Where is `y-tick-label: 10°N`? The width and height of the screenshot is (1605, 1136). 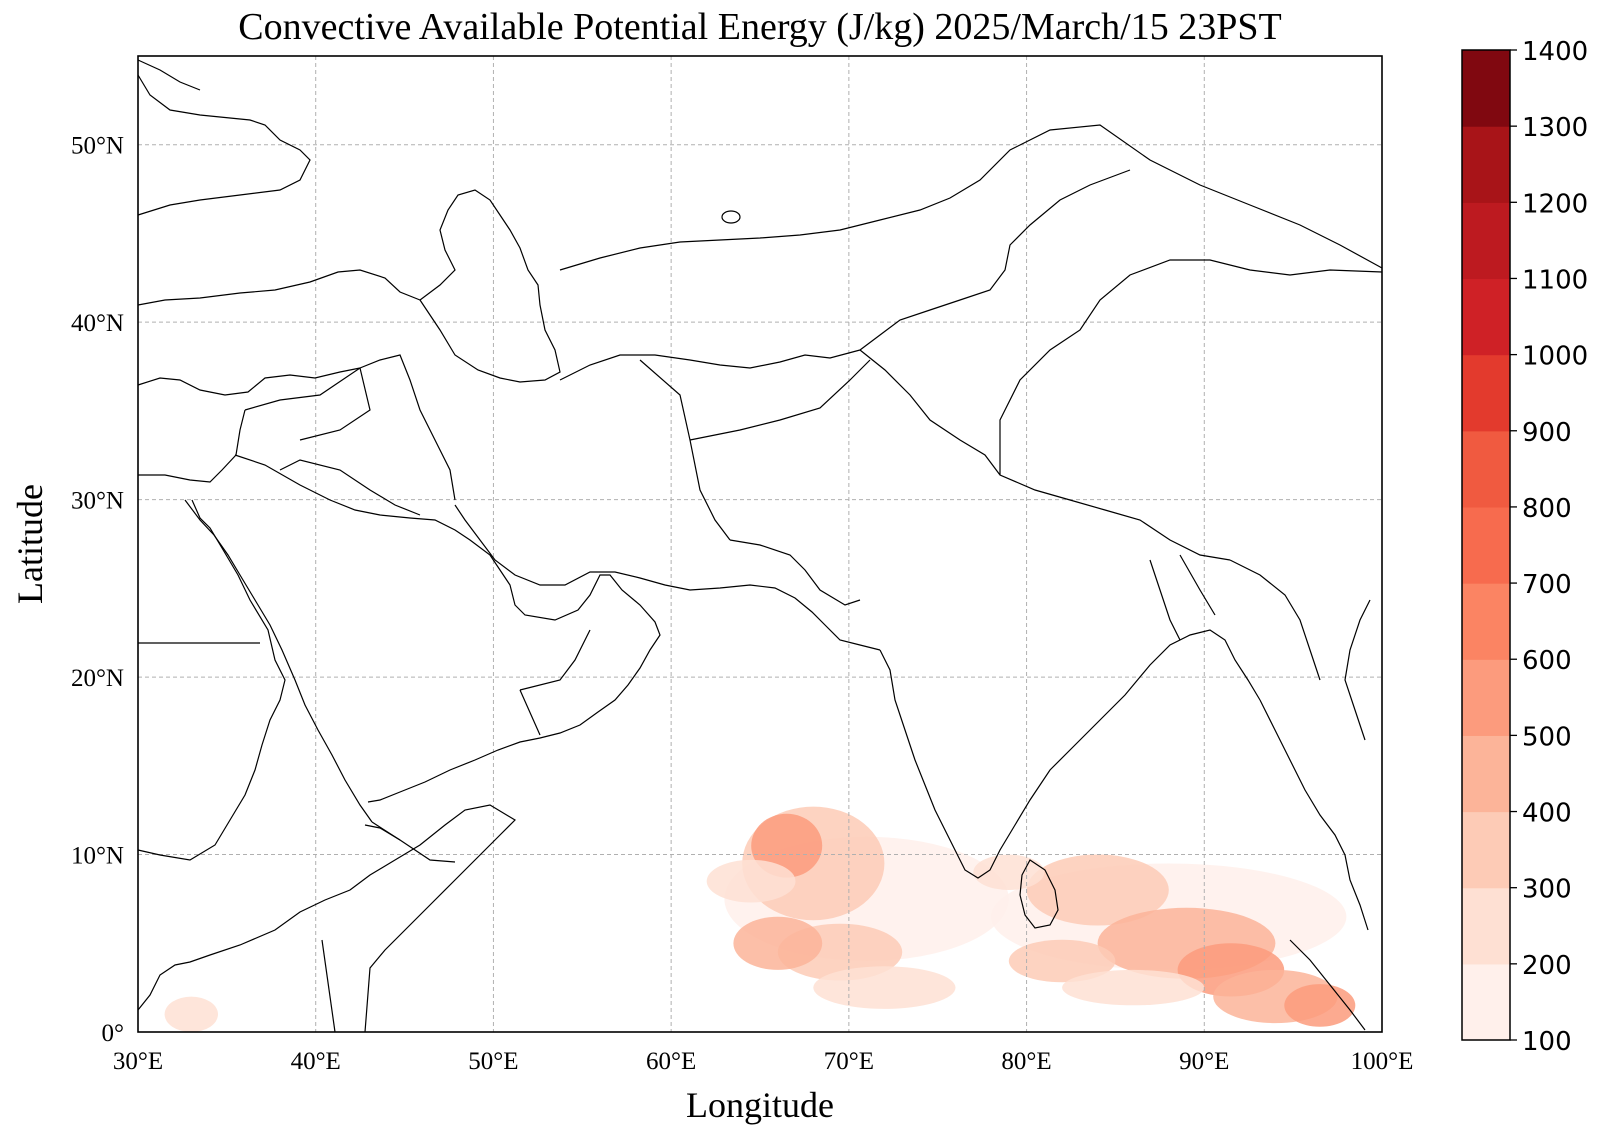
y-tick-label: 10°N is located at coordinates (97, 856).